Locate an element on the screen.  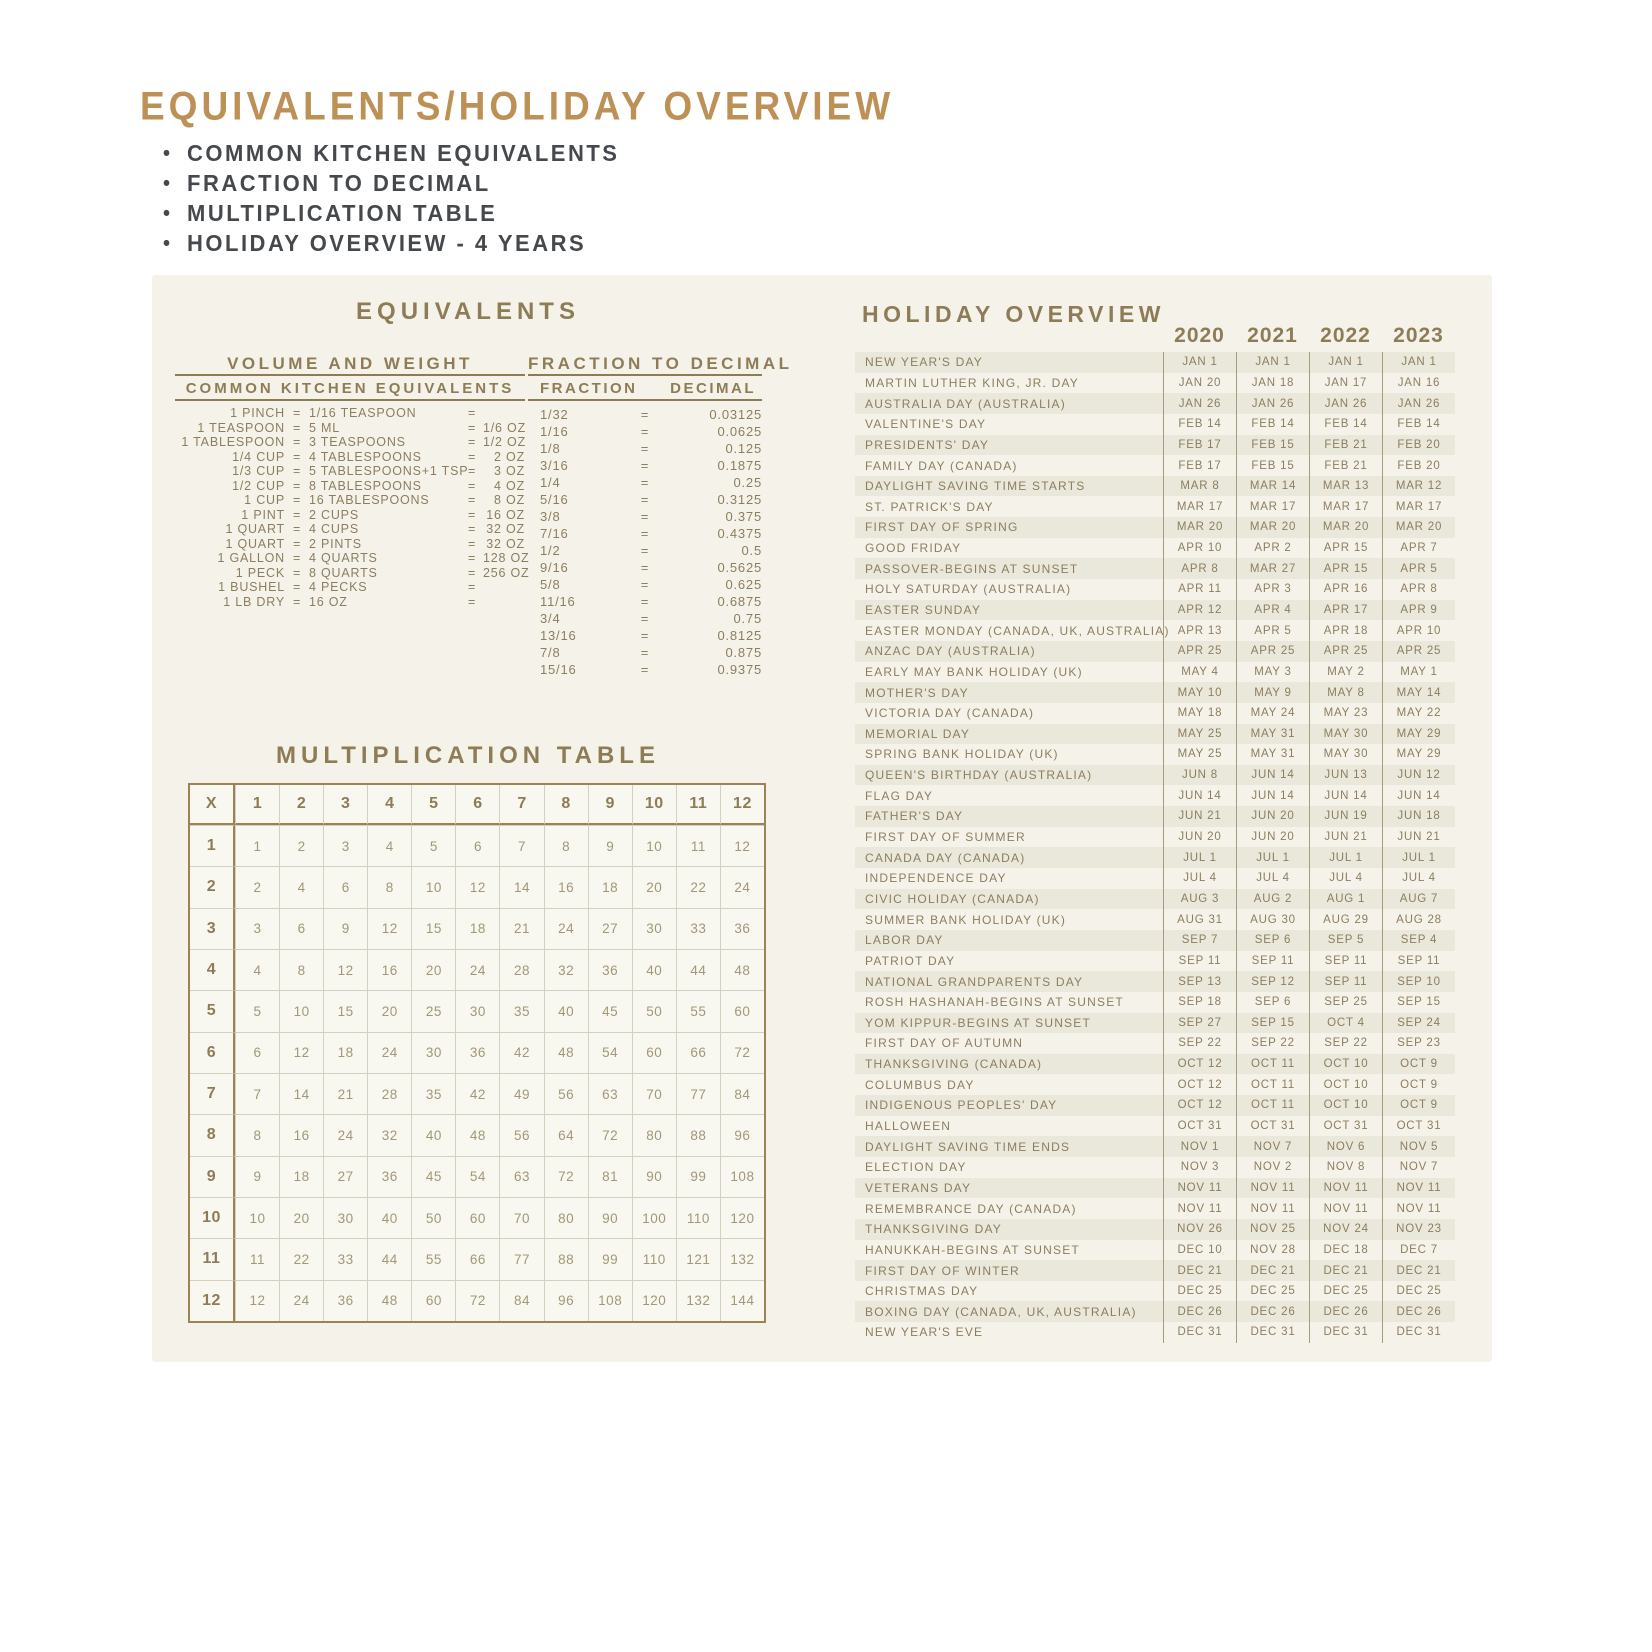
holiday-date: DEC 31 is located at coordinates (1345, 1332).